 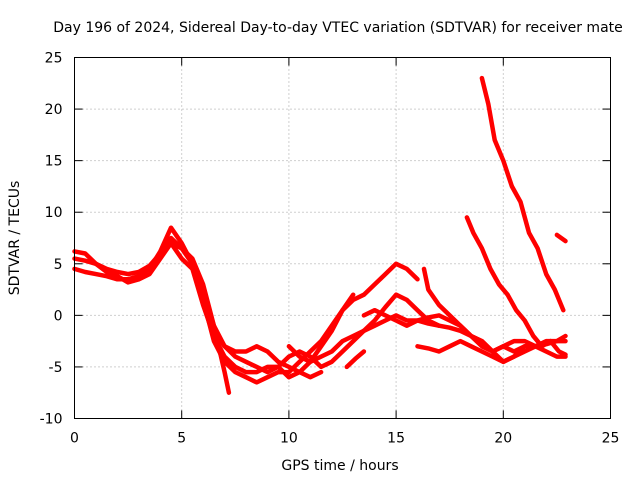 I want to click on y-tick-label: 0, so click(x=58, y=316).